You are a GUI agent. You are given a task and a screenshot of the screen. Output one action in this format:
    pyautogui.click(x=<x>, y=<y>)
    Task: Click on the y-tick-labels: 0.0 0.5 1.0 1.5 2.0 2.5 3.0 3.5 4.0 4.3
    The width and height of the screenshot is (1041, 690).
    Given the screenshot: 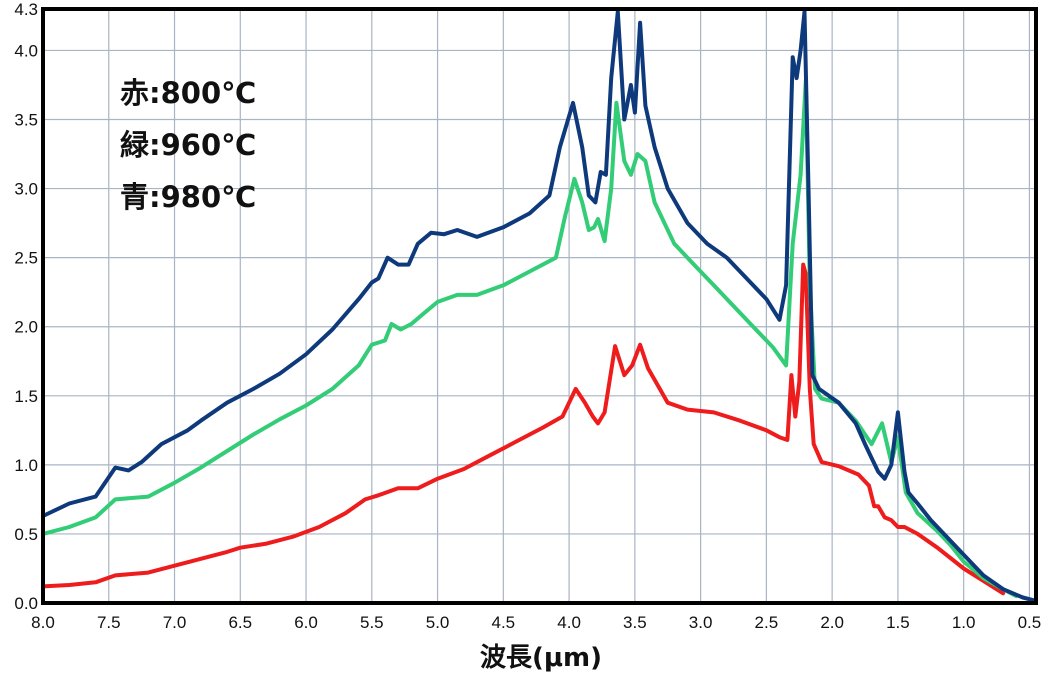 What is the action you would take?
    pyautogui.click(x=26, y=306)
    